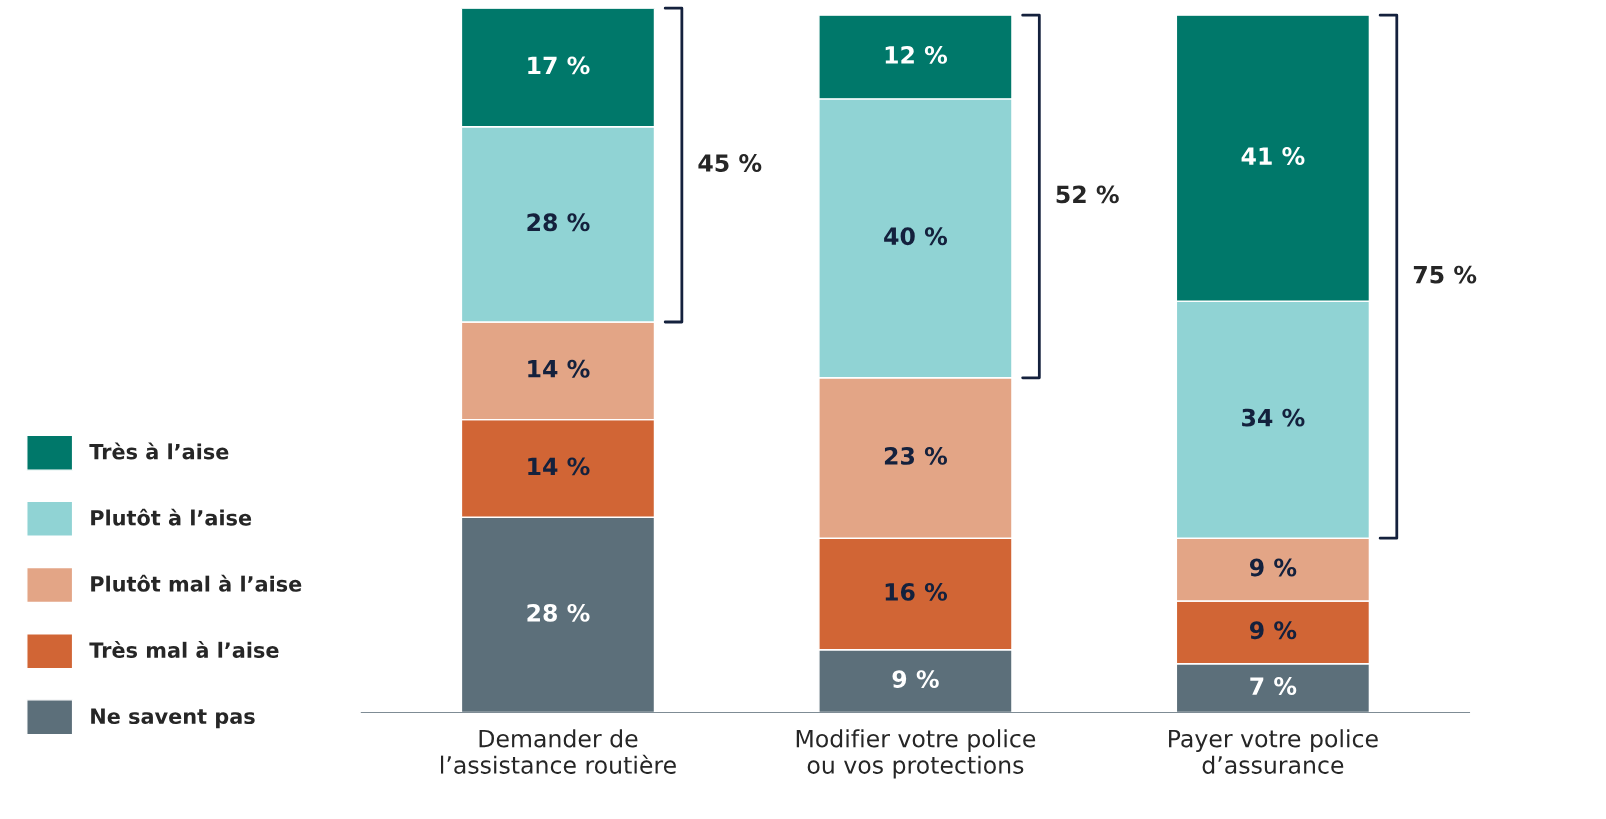 This screenshot has width=1606, height=819. I want to click on data-label: 23 %, so click(916, 455).